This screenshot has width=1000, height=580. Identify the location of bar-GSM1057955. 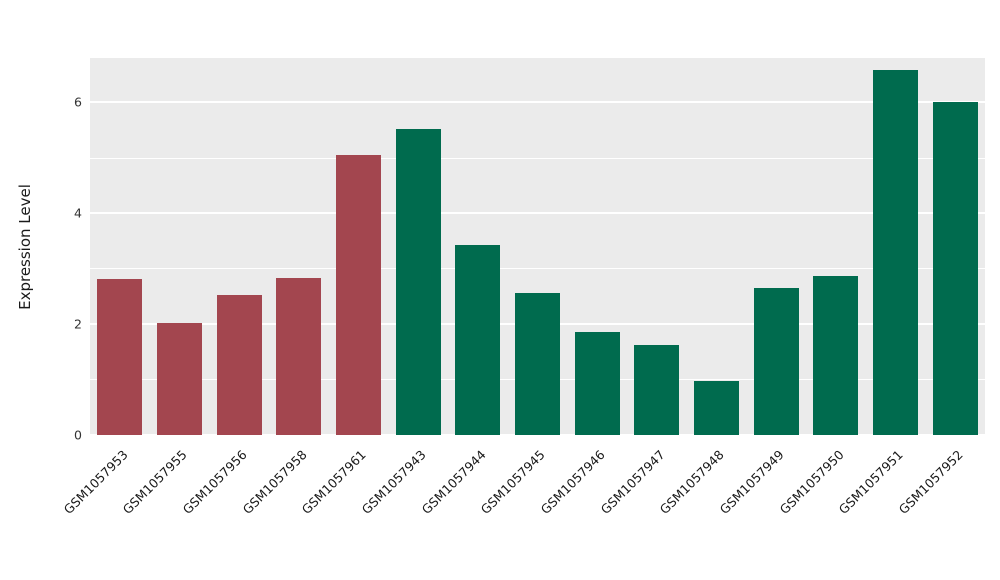
(179, 379).